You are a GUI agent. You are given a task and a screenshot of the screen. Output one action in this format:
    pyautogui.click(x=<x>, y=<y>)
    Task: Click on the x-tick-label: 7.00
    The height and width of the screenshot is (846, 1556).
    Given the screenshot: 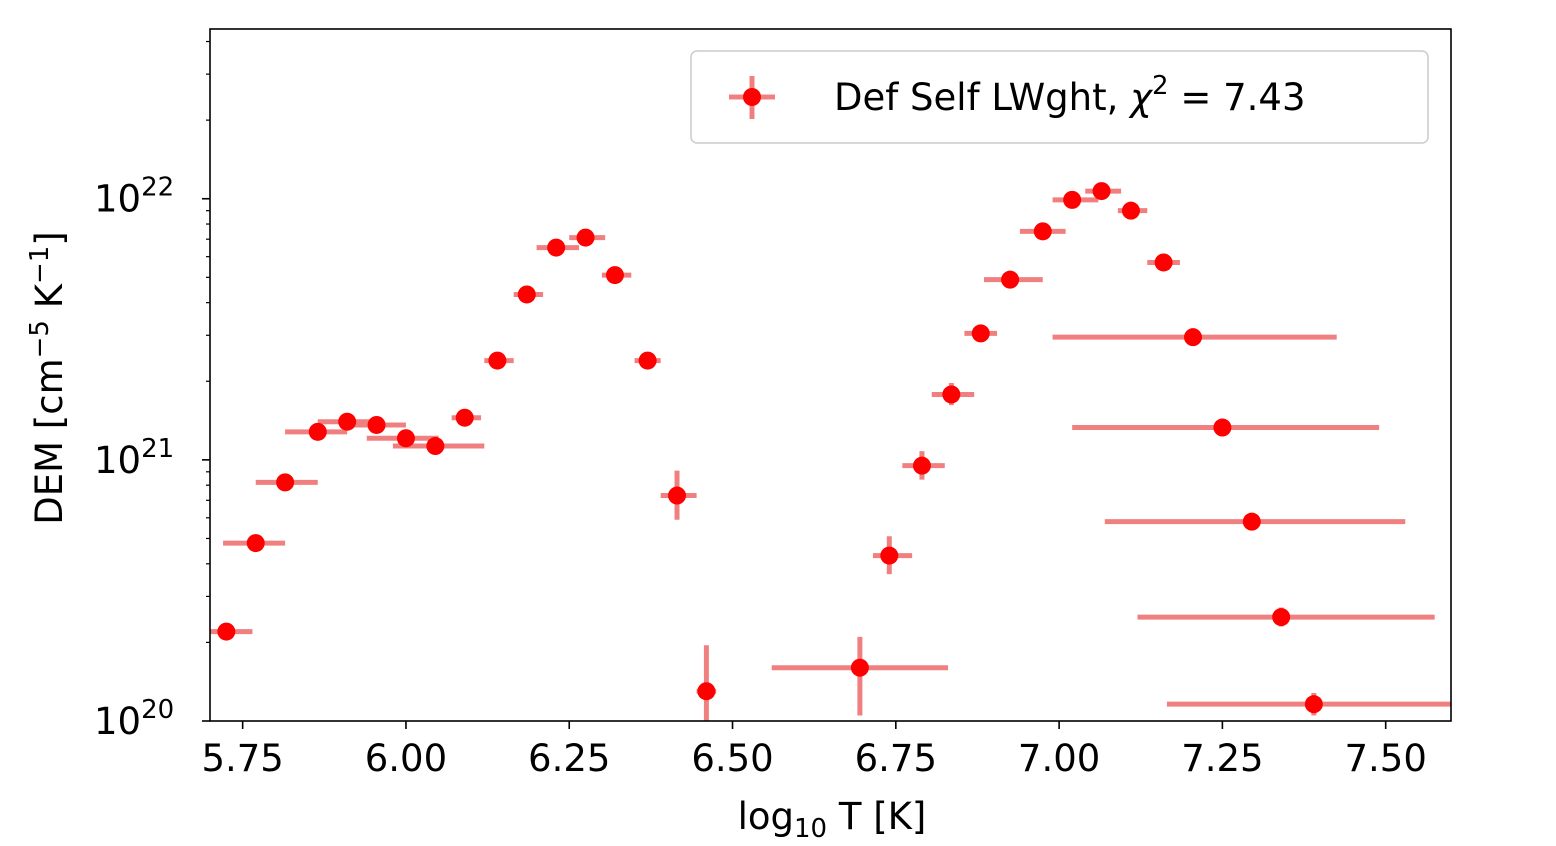 What is the action you would take?
    pyautogui.click(x=1059, y=758)
    